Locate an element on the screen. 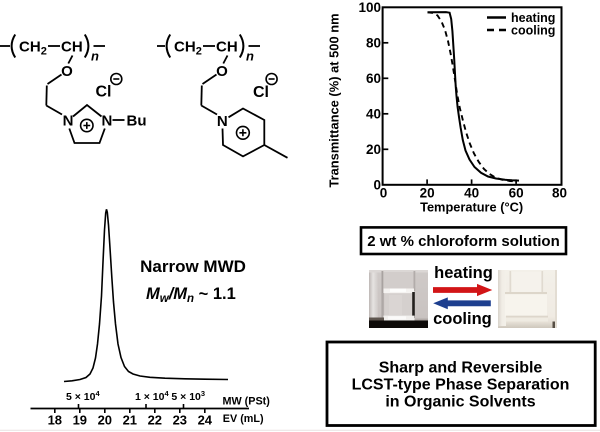  svg-text: 2 wt % chloroform solution is located at coordinates (463, 241).